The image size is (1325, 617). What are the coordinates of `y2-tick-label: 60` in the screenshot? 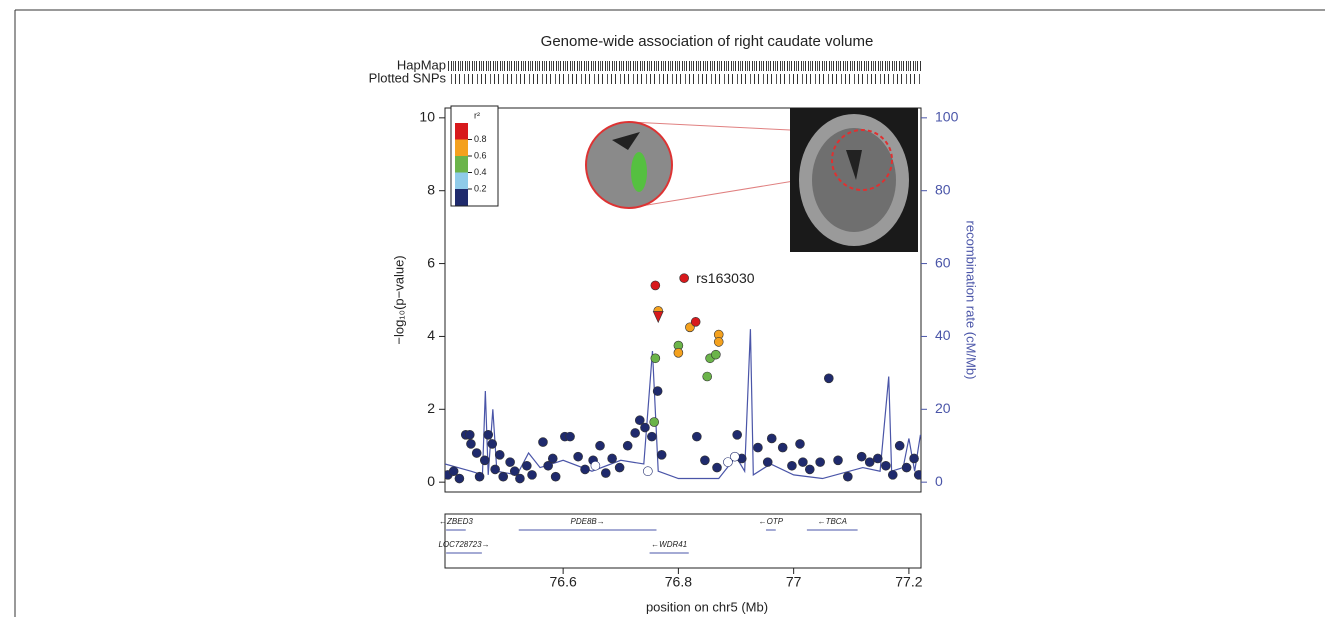 It's located at (943, 262).